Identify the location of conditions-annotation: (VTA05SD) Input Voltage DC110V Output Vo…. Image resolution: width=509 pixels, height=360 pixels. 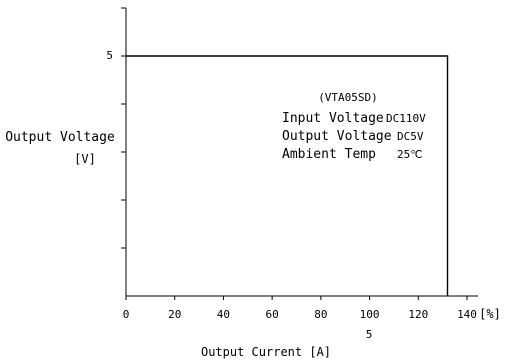
(354, 126).